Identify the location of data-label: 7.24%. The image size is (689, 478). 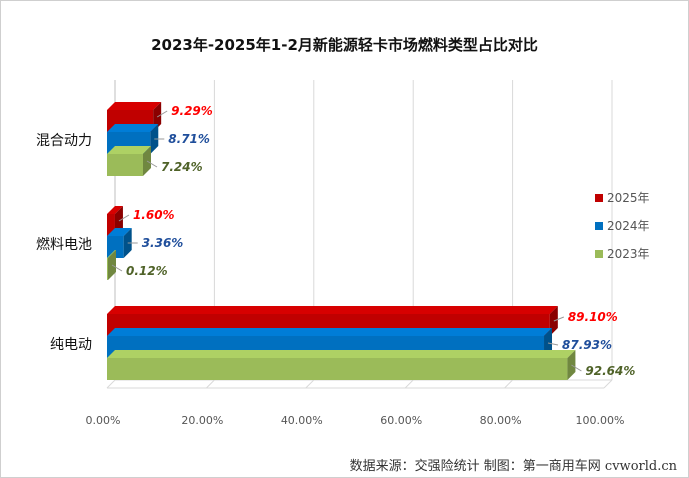
(182, 167).